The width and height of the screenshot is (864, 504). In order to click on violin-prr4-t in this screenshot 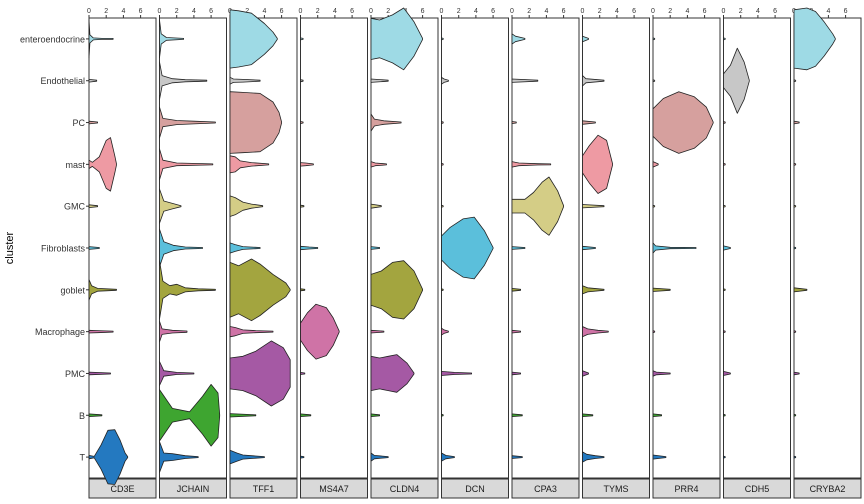, I will do `click(659, 457)`.